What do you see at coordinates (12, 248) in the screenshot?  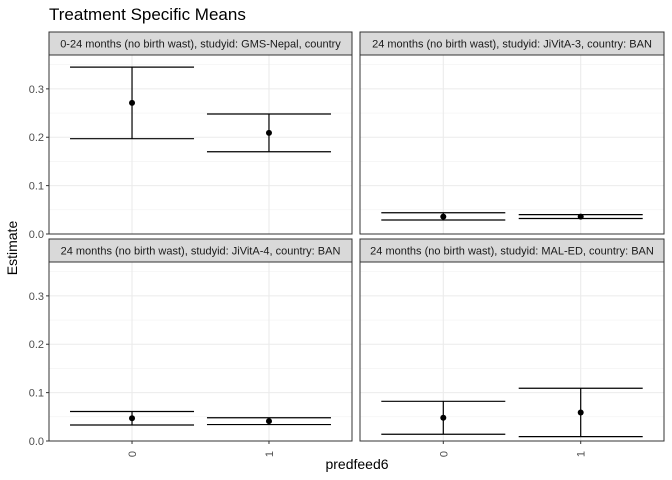 I see `y-axis-title: Estimate` at bounding box center [12, 248].